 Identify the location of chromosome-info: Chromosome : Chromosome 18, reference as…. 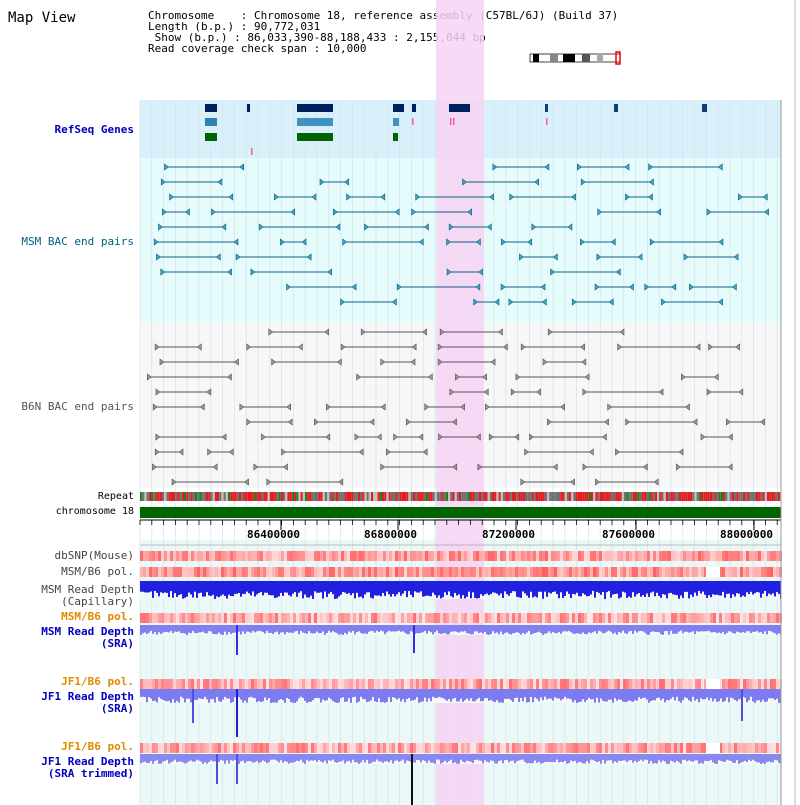
(383, 32).